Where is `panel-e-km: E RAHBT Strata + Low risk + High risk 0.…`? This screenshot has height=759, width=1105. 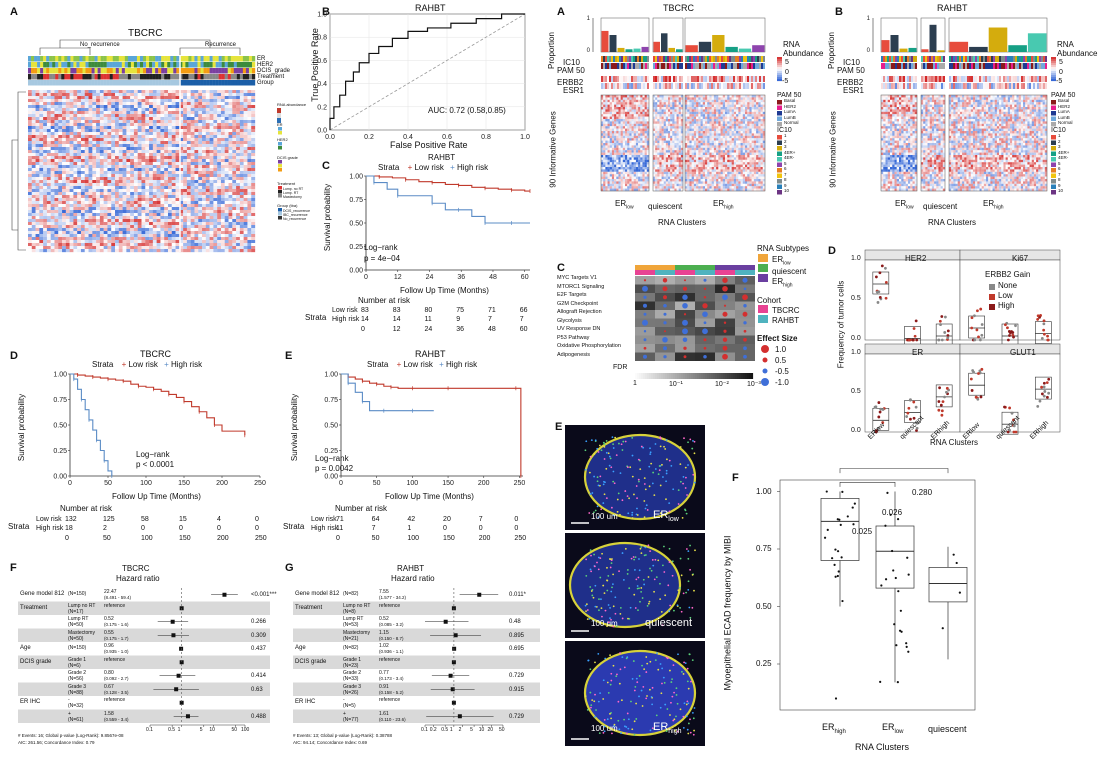 panel-e-km: E RAHBT Strata + Low risk + High risk 0.… is located at coordinates (407, 453).